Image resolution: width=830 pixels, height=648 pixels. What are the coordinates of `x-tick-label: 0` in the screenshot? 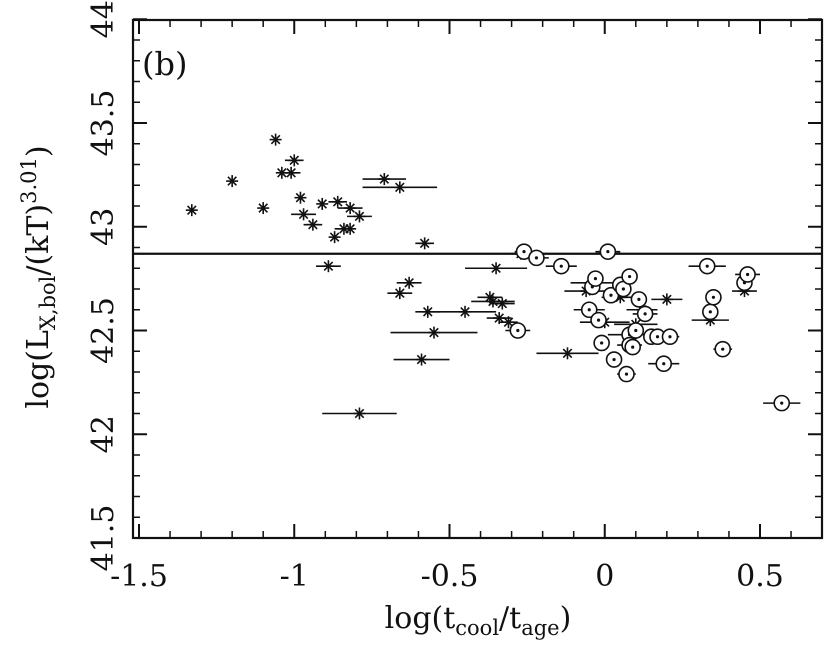 It's located at (604, 576).